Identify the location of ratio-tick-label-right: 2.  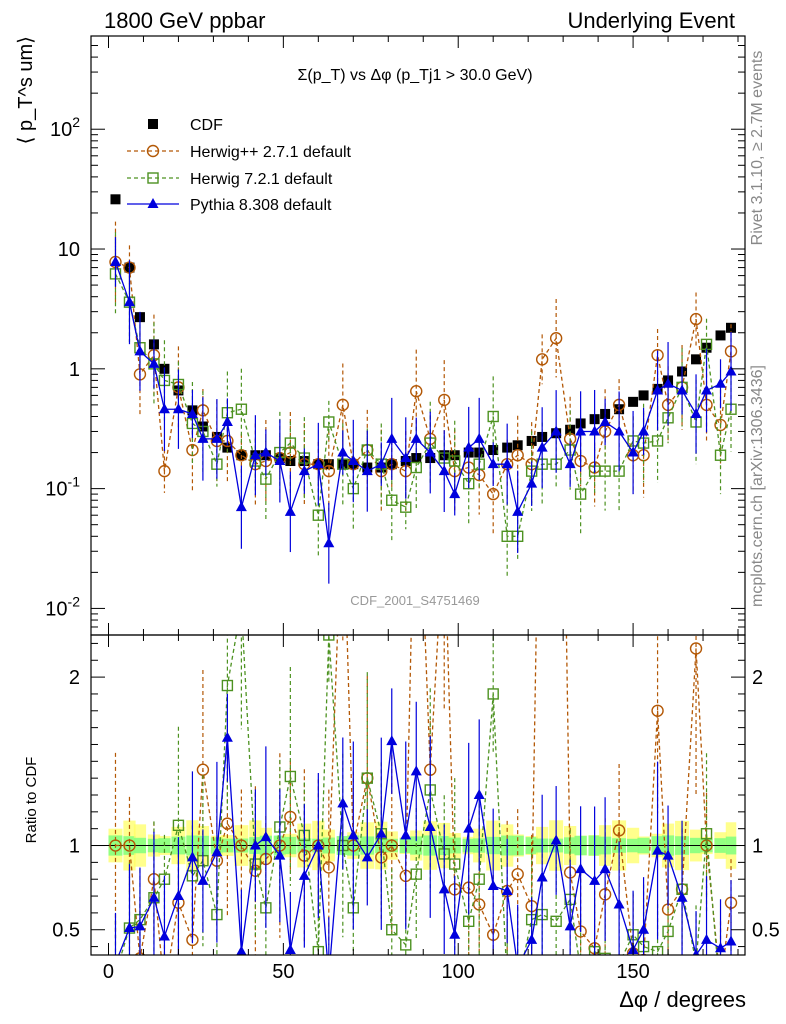
(757, 678).